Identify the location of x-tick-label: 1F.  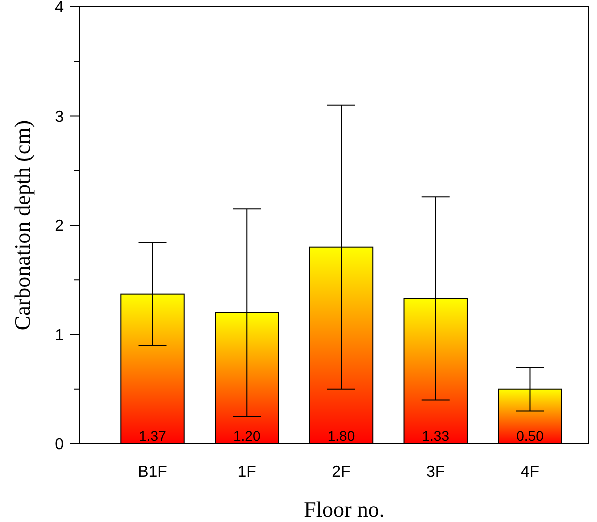
(247, 472).